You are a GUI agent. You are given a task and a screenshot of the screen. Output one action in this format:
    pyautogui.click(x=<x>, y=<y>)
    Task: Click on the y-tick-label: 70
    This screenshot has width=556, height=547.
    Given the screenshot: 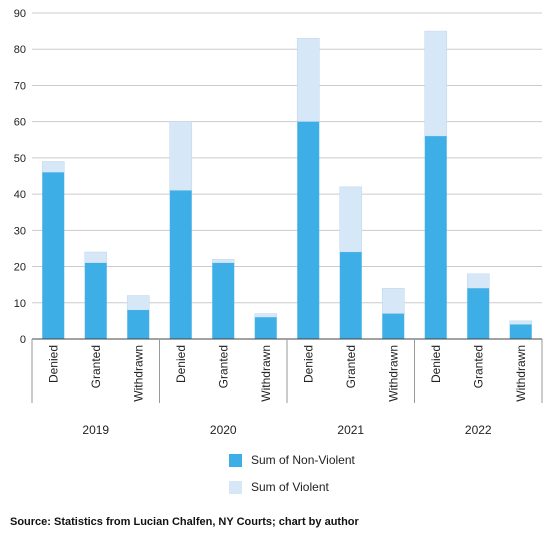 What is the action you would take?
    pyautogui.click(x=20, y=86)
    